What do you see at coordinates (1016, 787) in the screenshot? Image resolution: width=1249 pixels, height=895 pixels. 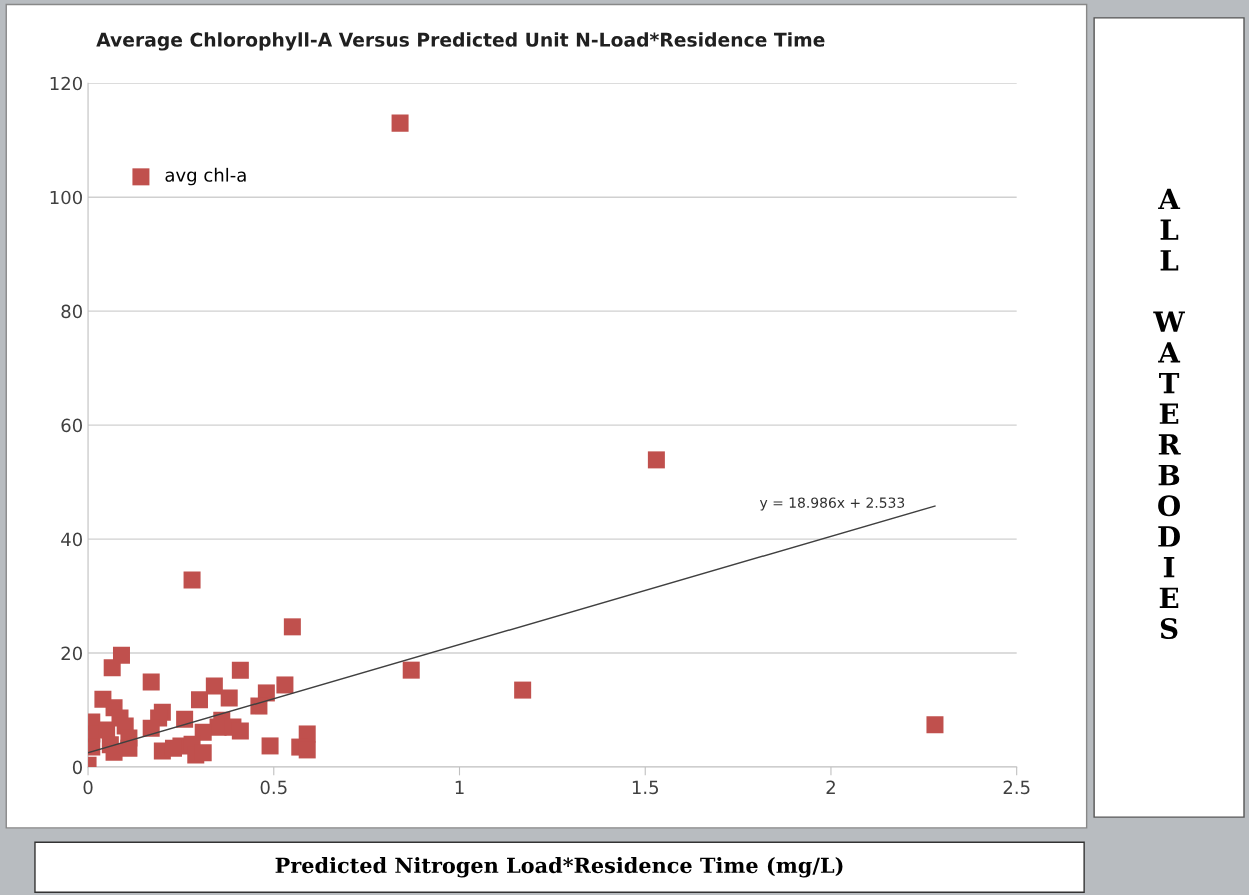 I see `x-tick-label: 2.5` at bounding box center [1016, 787].